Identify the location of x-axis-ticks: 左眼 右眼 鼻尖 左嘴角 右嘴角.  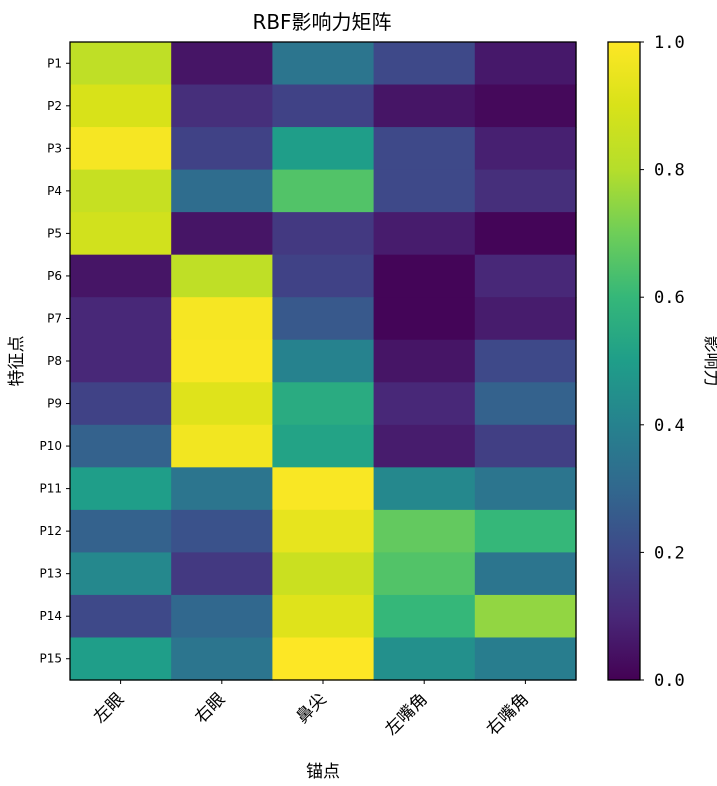
(311, 710).